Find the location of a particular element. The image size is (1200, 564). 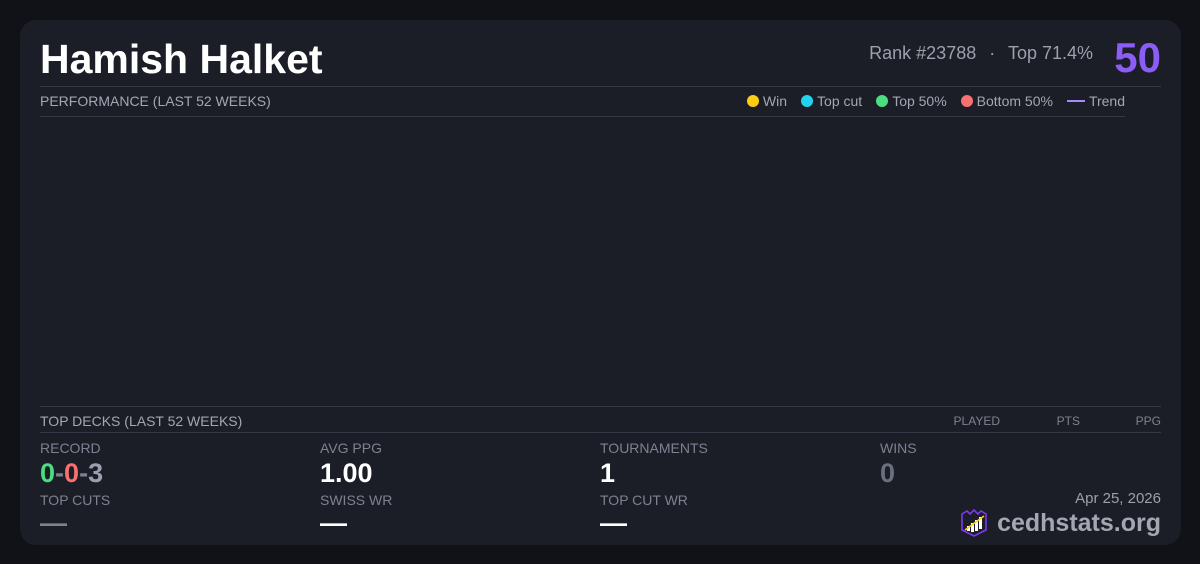

performance-title: PERFORMANCE (LAST 52 WEEKS) is located at coordinates (155, 101).